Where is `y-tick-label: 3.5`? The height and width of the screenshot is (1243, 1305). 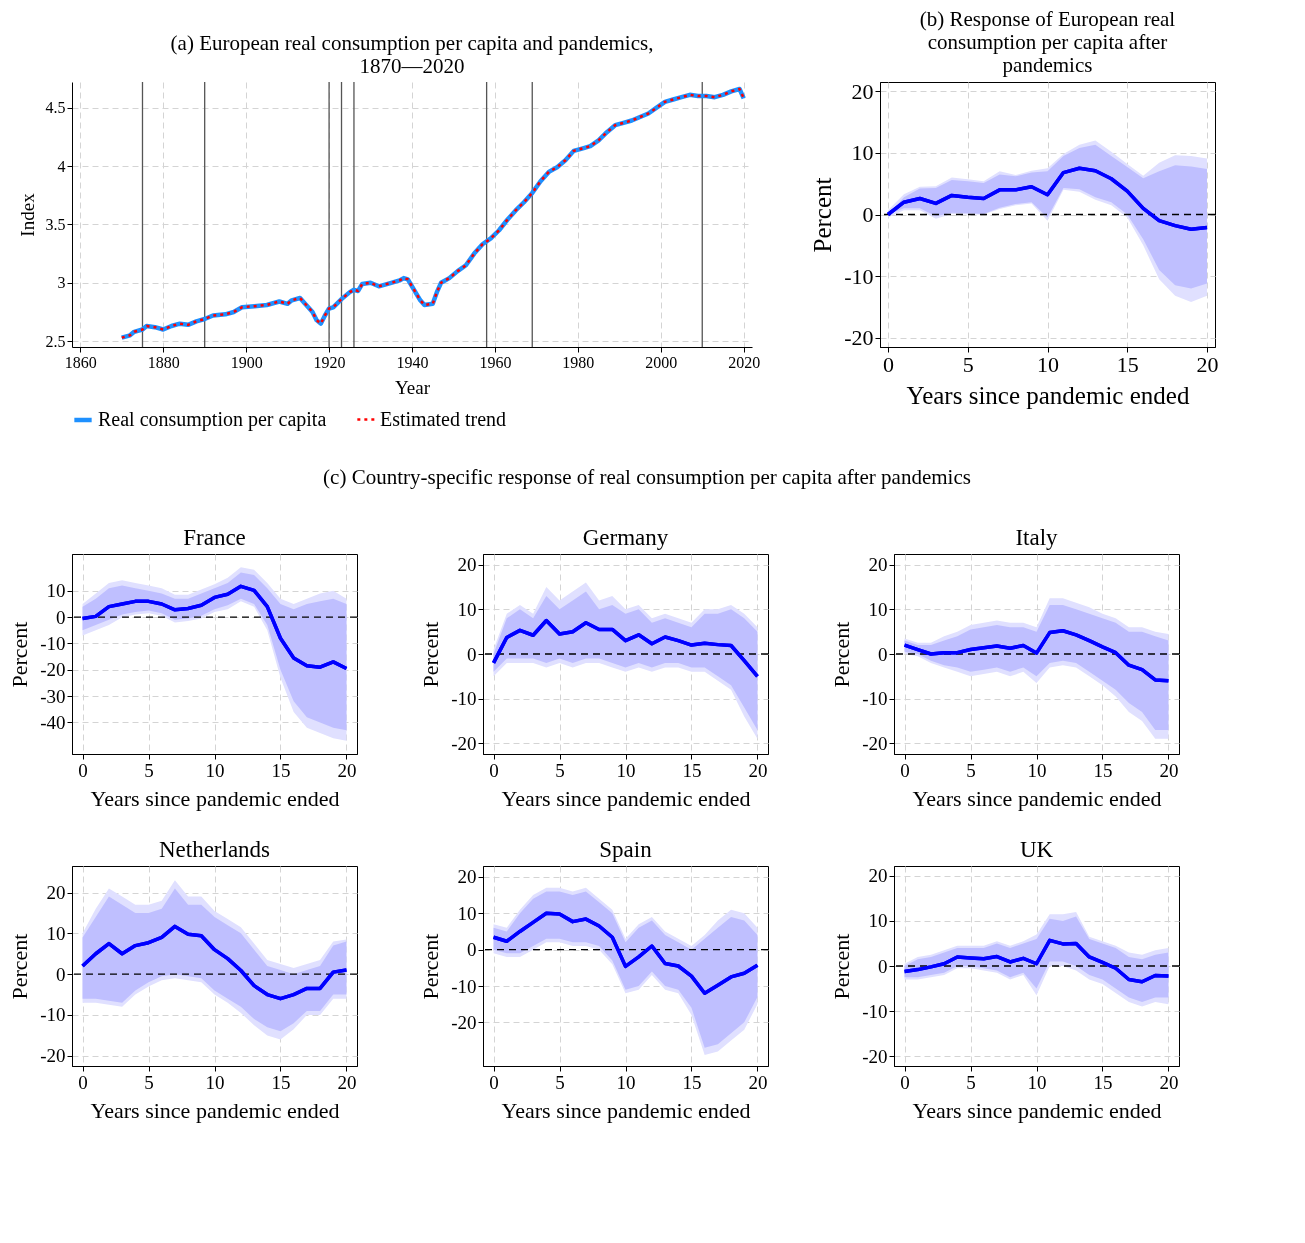 y-tick-label: 3.5 is located at coordinates (55, 224).